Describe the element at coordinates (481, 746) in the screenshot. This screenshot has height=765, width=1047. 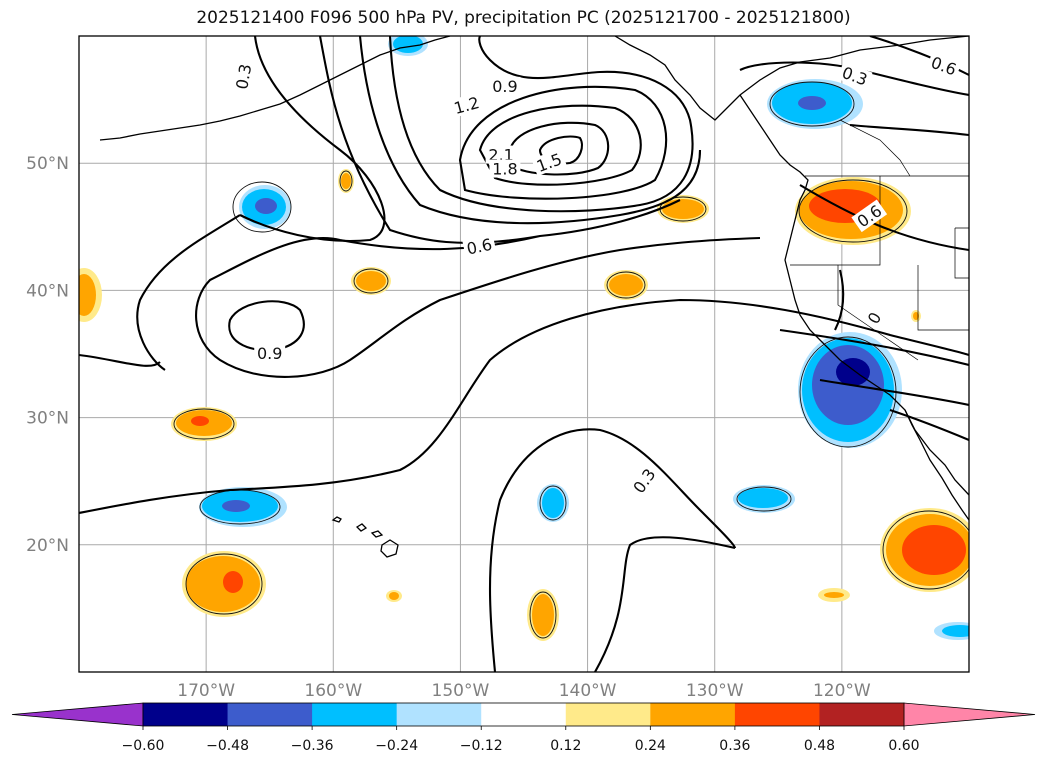
I see `colorbar-tick-label: −0.12` at that location.